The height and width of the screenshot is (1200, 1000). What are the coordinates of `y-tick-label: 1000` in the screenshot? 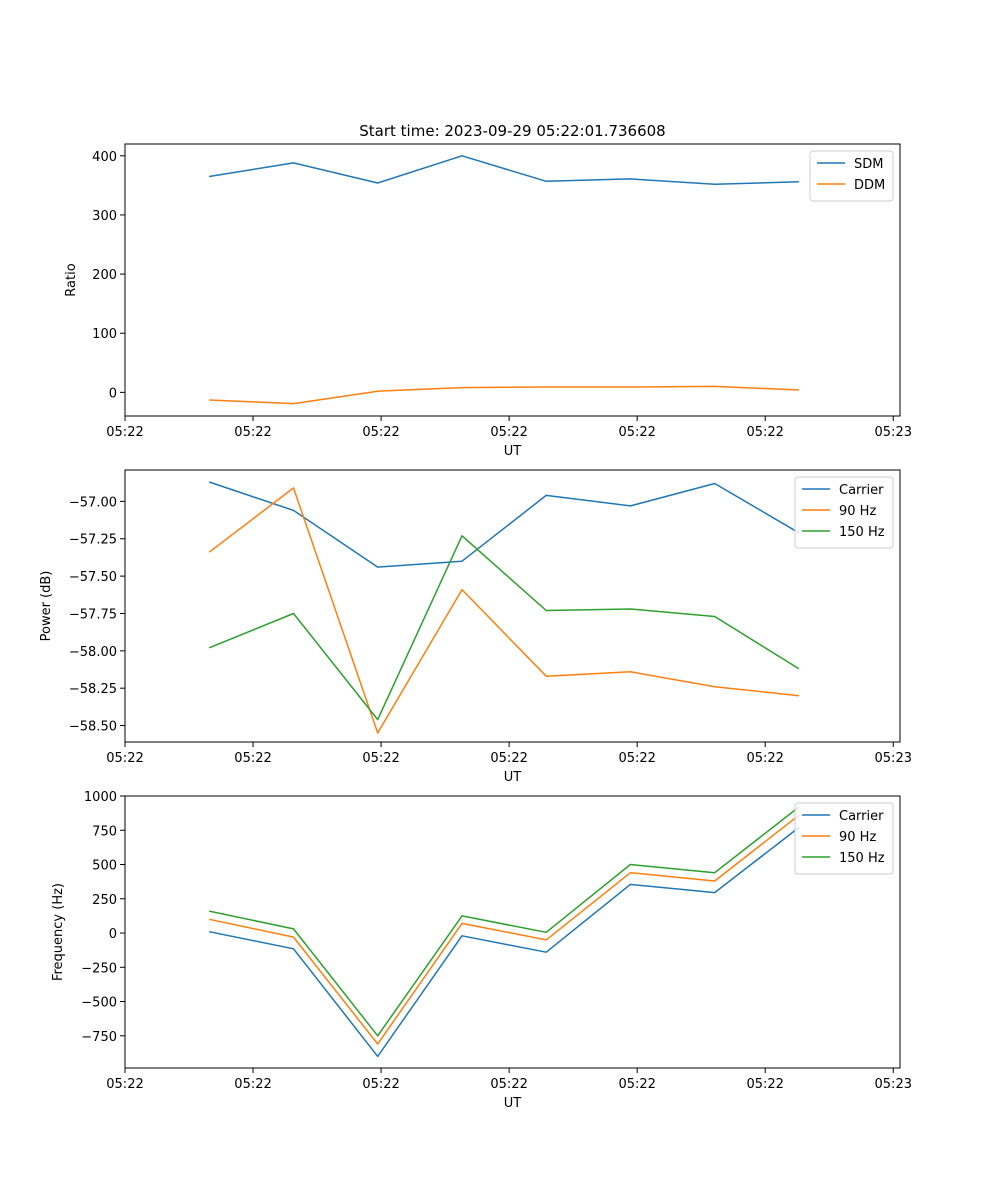 It's located at (100, 797).